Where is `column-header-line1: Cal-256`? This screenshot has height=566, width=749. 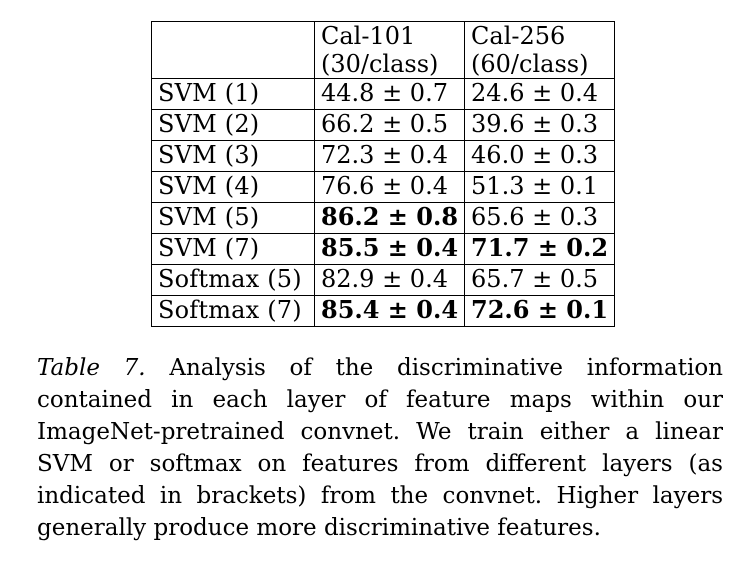 column-header-line1: Cal-256 is located at coordinates (518, 36).